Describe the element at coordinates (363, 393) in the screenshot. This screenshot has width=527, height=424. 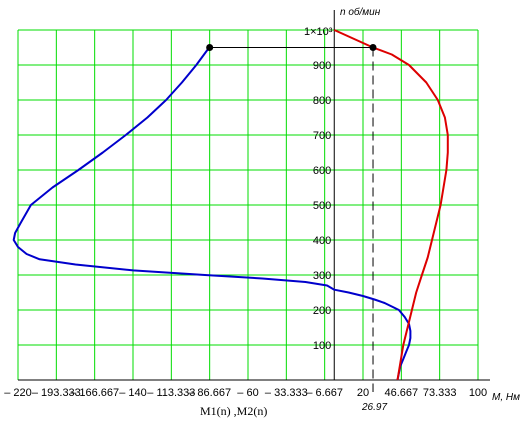
I see `x-tick-label: 20` at that location.